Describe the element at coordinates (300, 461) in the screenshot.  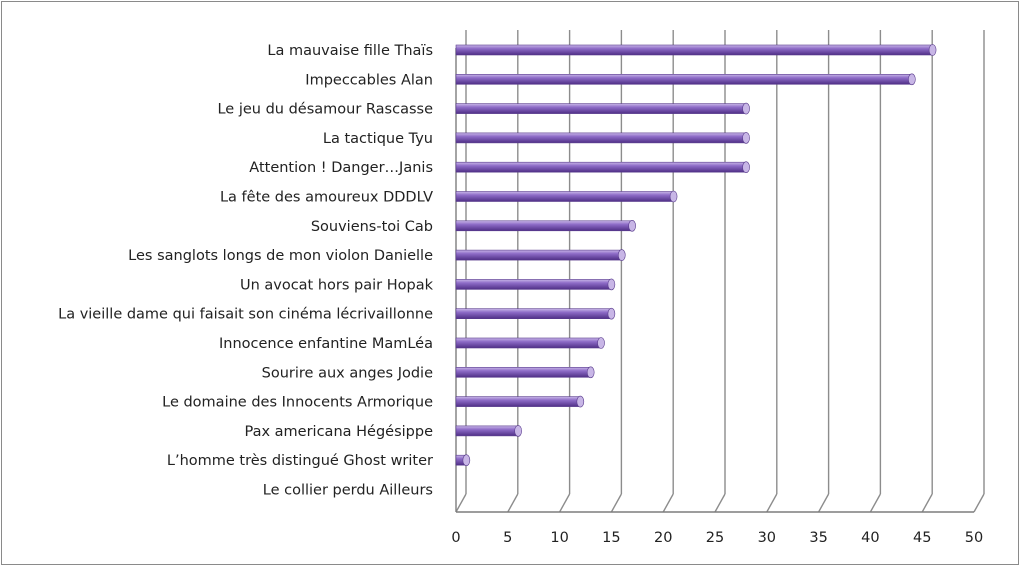
I see `category-label: L’homme très distingué Ghost writer` at that location.